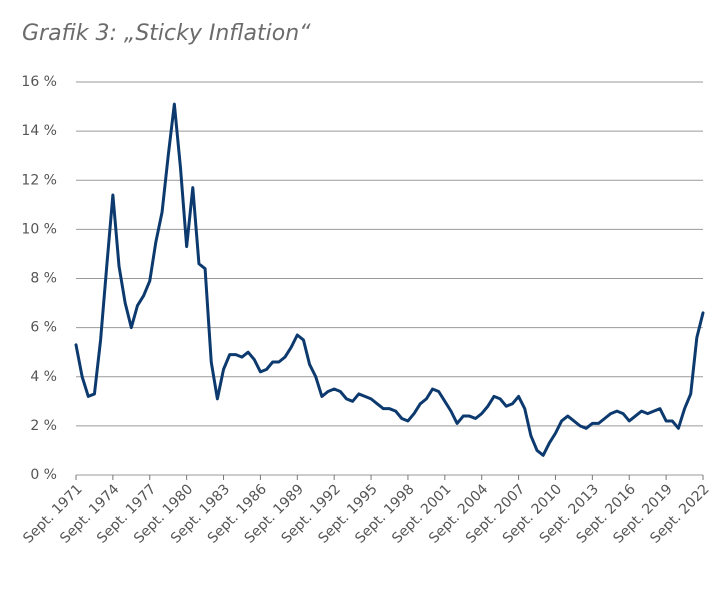 This screenshot has height=593, width=721. What do you see at coordinates (43, 475) in the screenshot?
I see `y-tick-label: 0 %` at bounding box center [43, 475].